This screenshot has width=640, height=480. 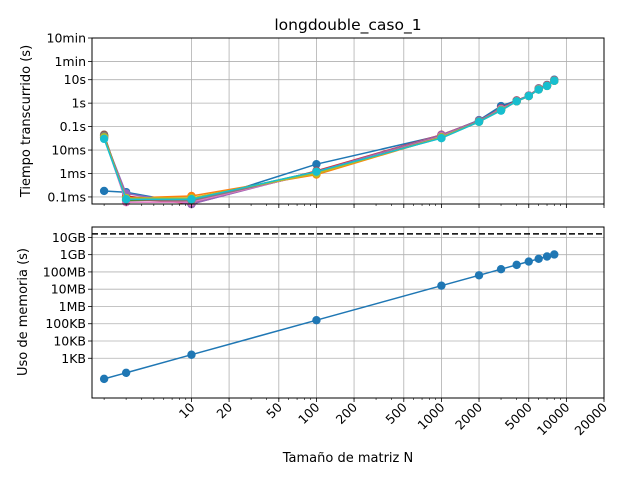 What do you see at coordinates (64, 271) in the screenshot?
I see `memory-ytick-label: 100MB` at bounding box center [64, 271].